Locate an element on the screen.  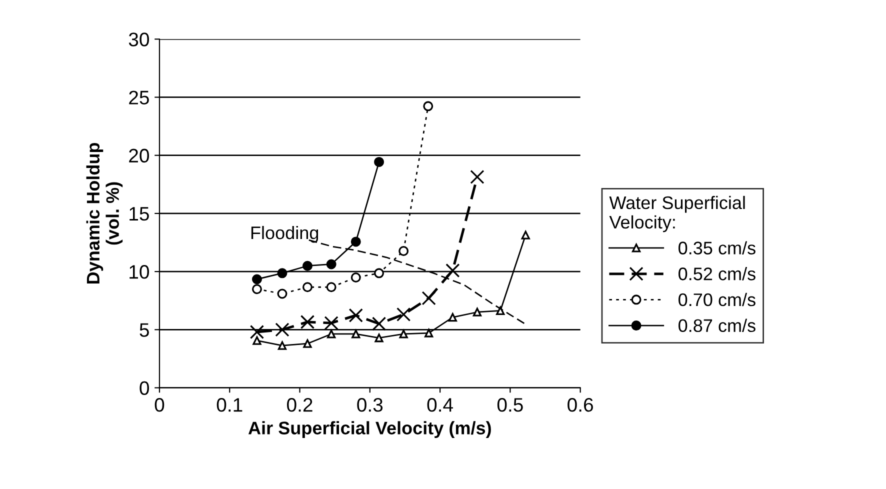
x-tick-label: 0.5 is located at coordinates (510, 405).